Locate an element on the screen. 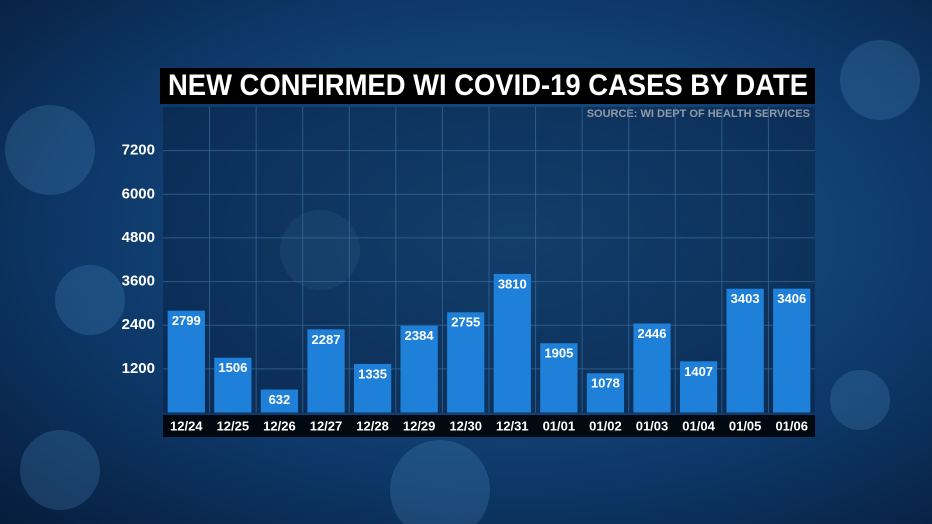  y-tick-label: 6000 is located at coordinates (138, 193).